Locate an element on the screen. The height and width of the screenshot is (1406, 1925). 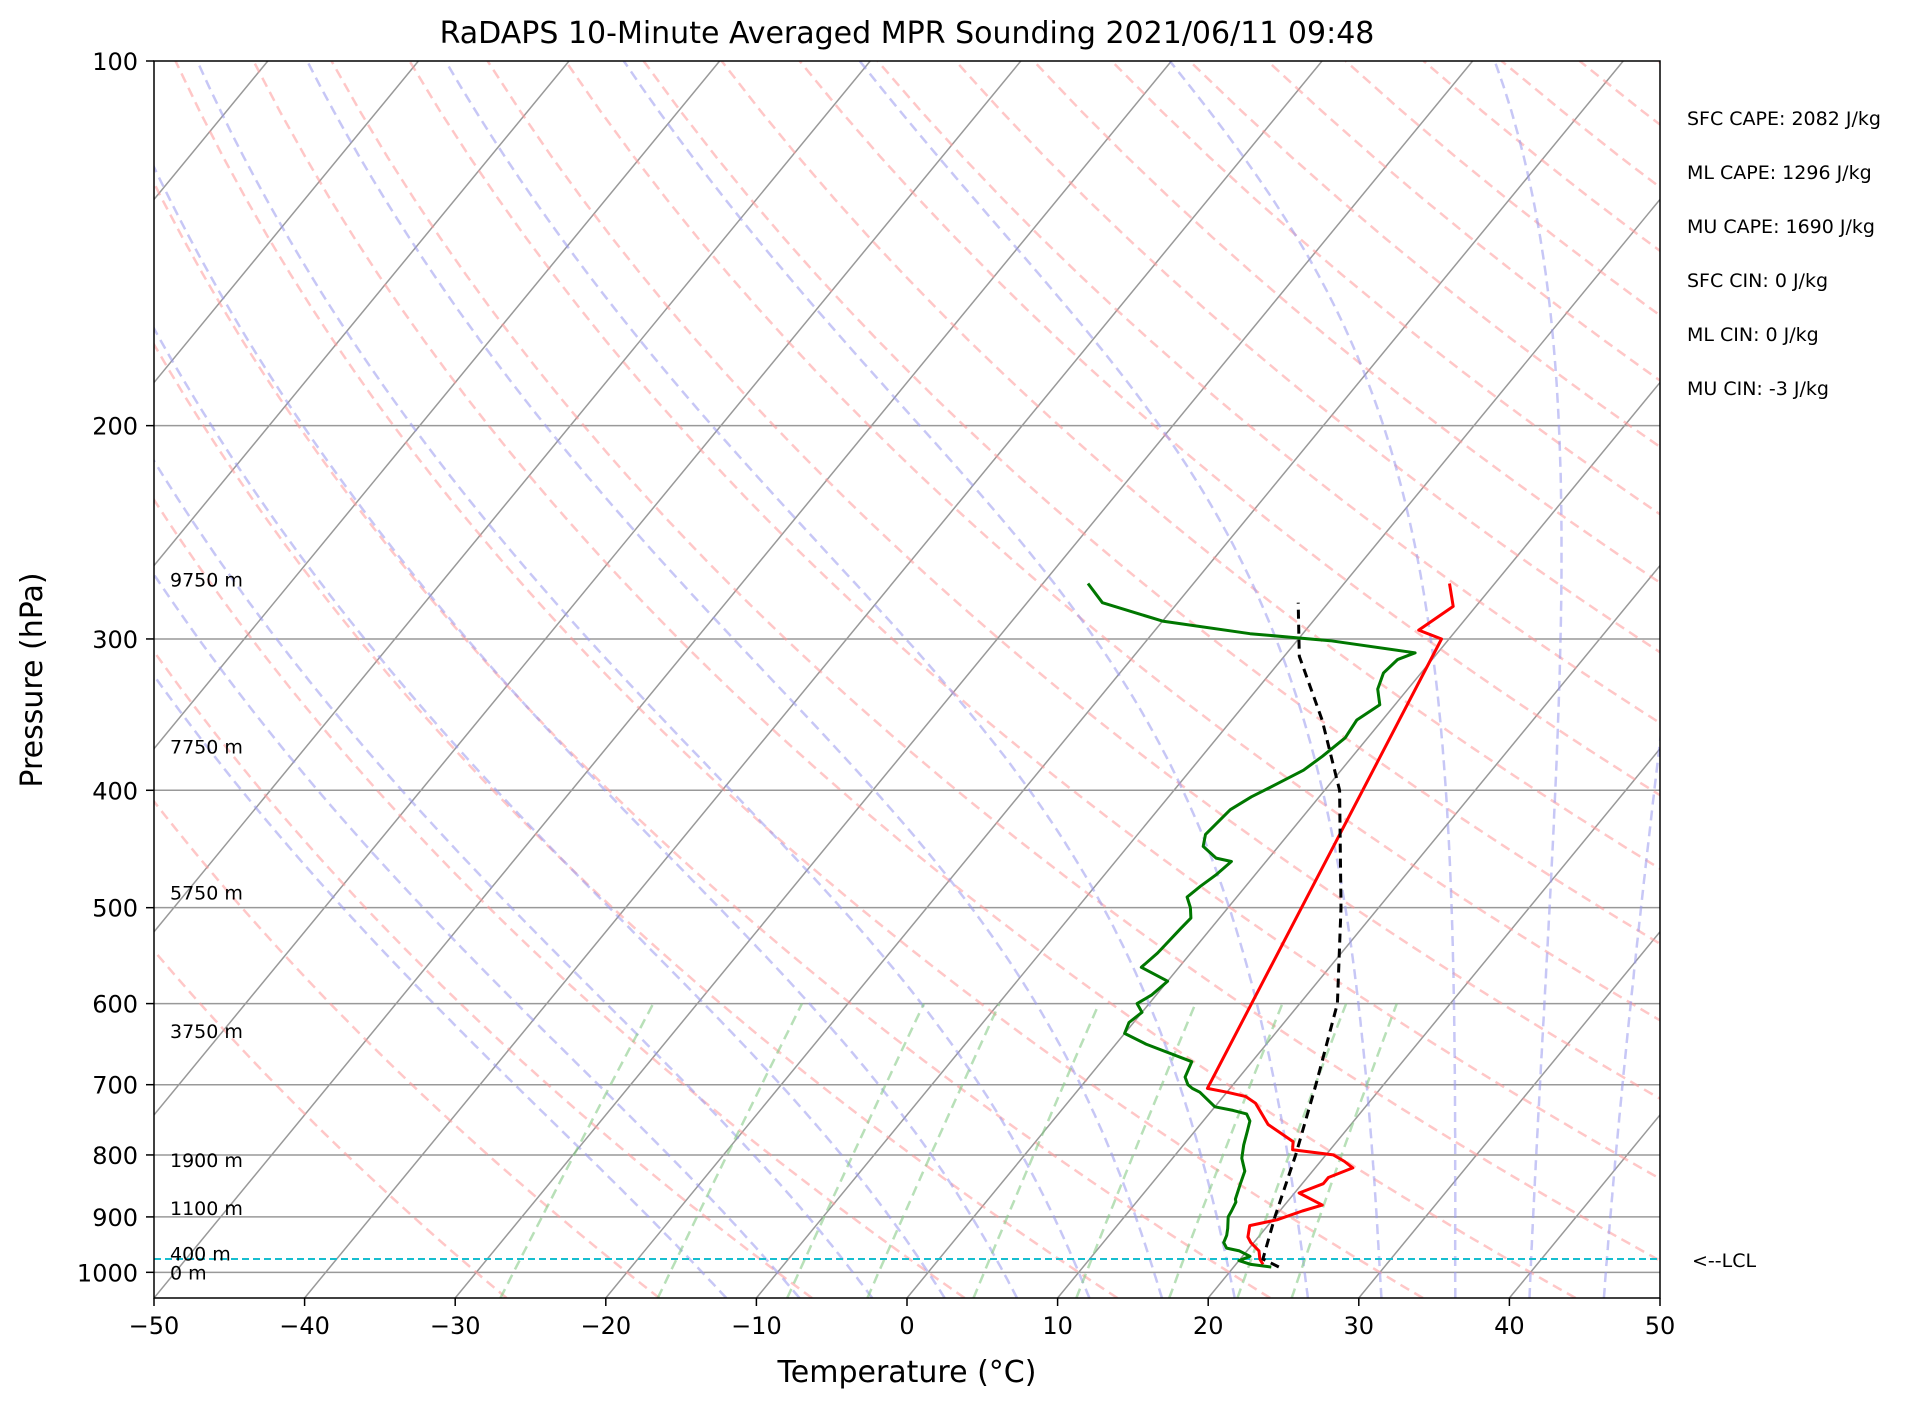
y-tick-label: 200 is located at coordinates (115, 427).